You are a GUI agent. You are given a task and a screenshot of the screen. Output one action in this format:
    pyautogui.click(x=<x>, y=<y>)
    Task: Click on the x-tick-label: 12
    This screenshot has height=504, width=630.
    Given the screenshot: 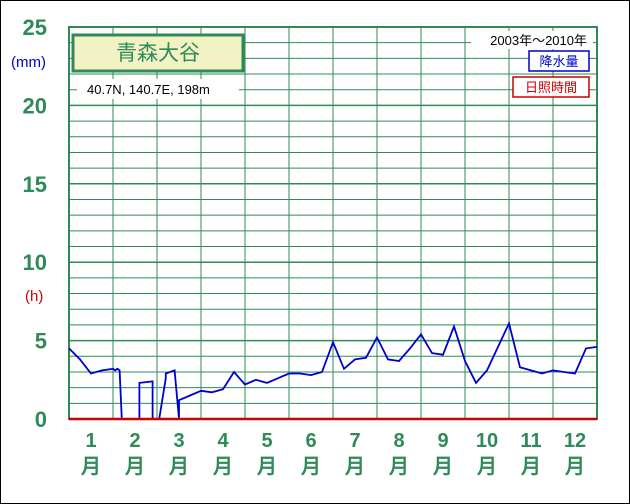 What is the action you would take?
    pyautogui.click(x=575, y=441)
    